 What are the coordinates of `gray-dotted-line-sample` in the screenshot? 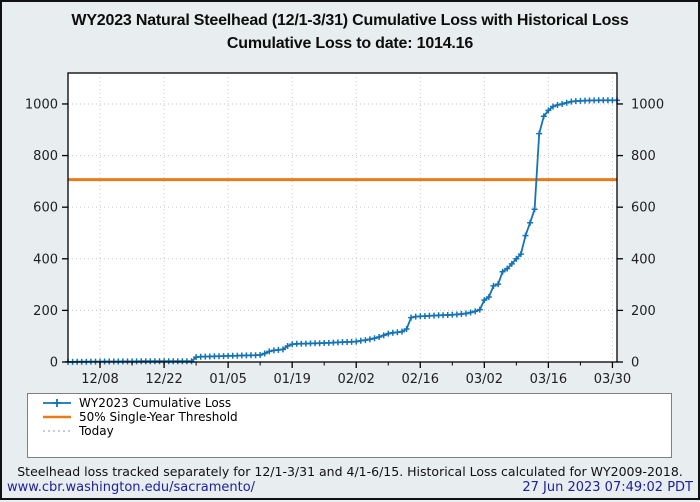 It's located at (57, 431).